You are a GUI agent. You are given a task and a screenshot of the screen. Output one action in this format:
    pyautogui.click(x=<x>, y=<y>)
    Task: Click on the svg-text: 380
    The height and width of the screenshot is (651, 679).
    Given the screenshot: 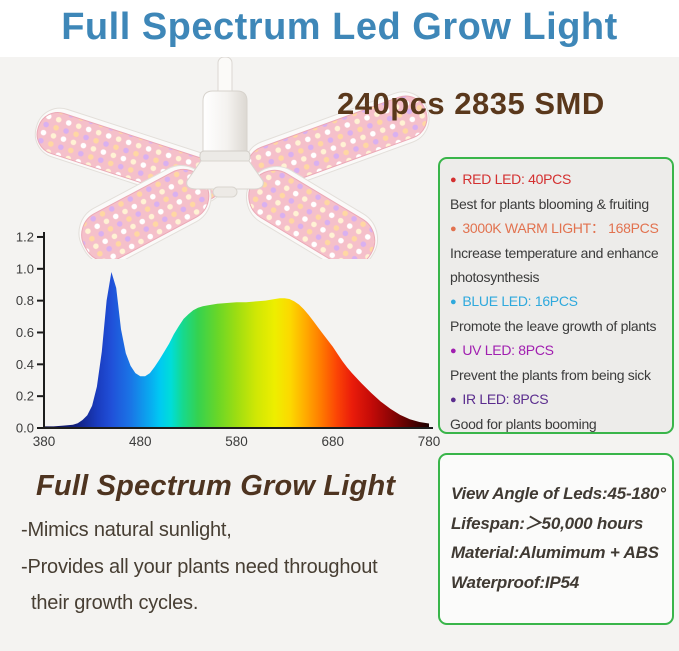 What is the action you would take?
    pyautogui.click(x=44, y=441)
    